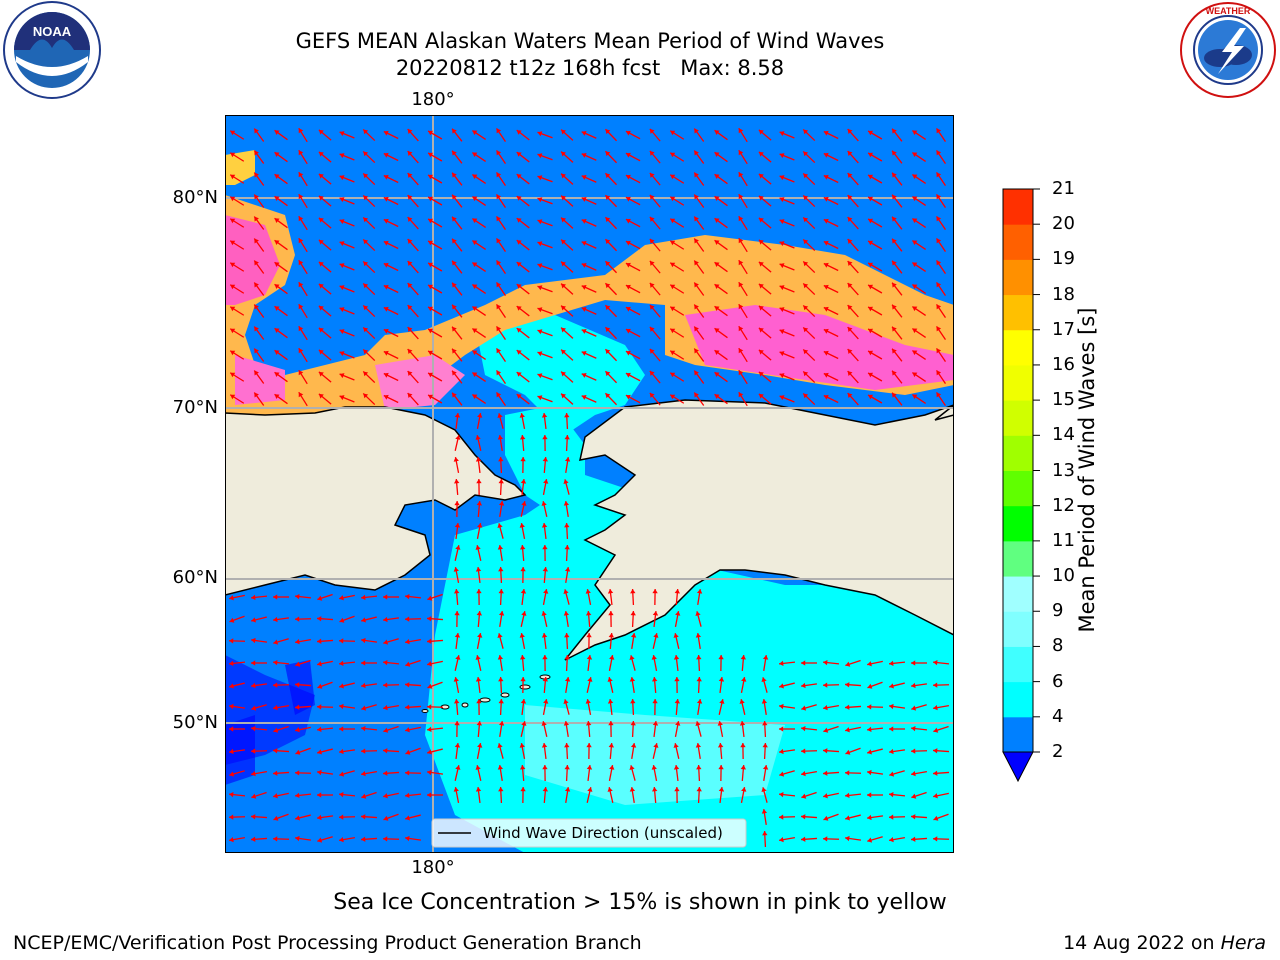  I want to click on footer-date: 14 Aug 2022 on Hera, so click(1164, 943).